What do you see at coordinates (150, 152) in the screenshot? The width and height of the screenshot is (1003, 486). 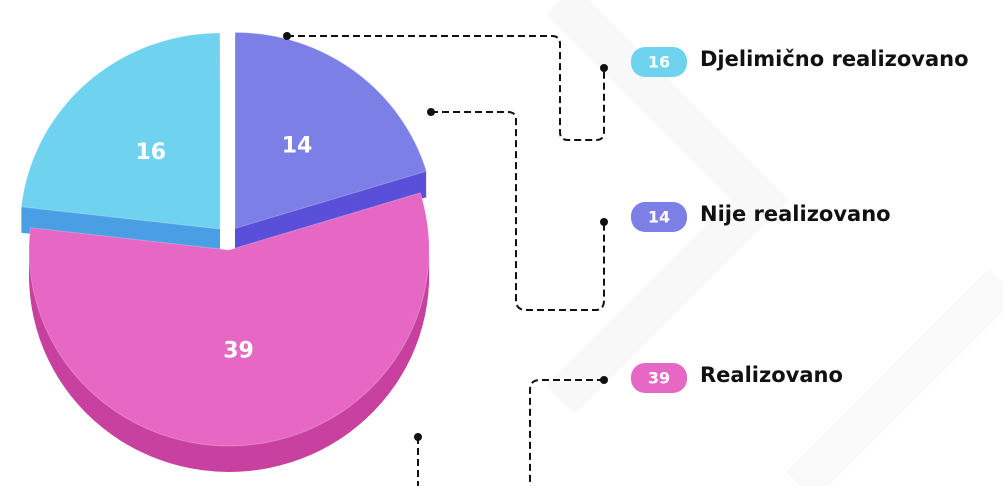 I see `slice-label: 16` at bounding box center [150, 152].